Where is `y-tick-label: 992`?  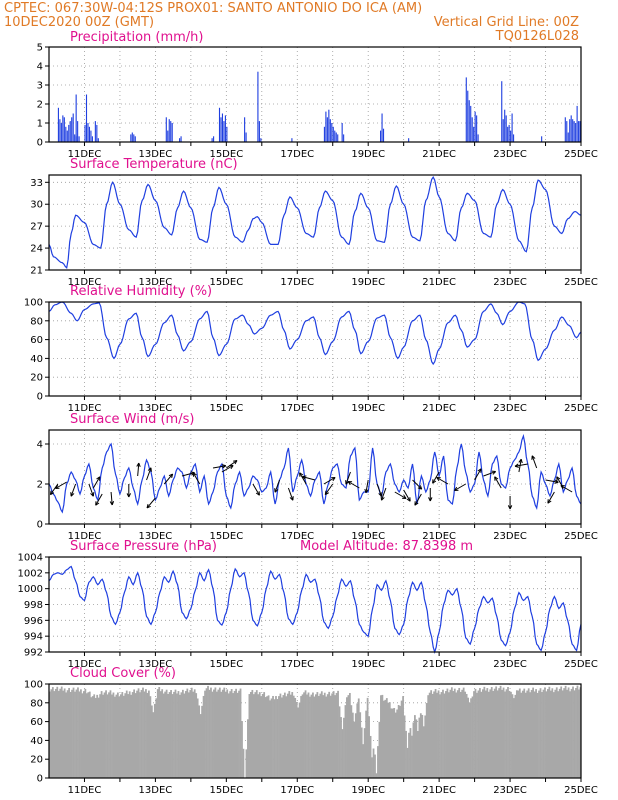
y-tick-label: 992 is located at coordinates (33, 653).